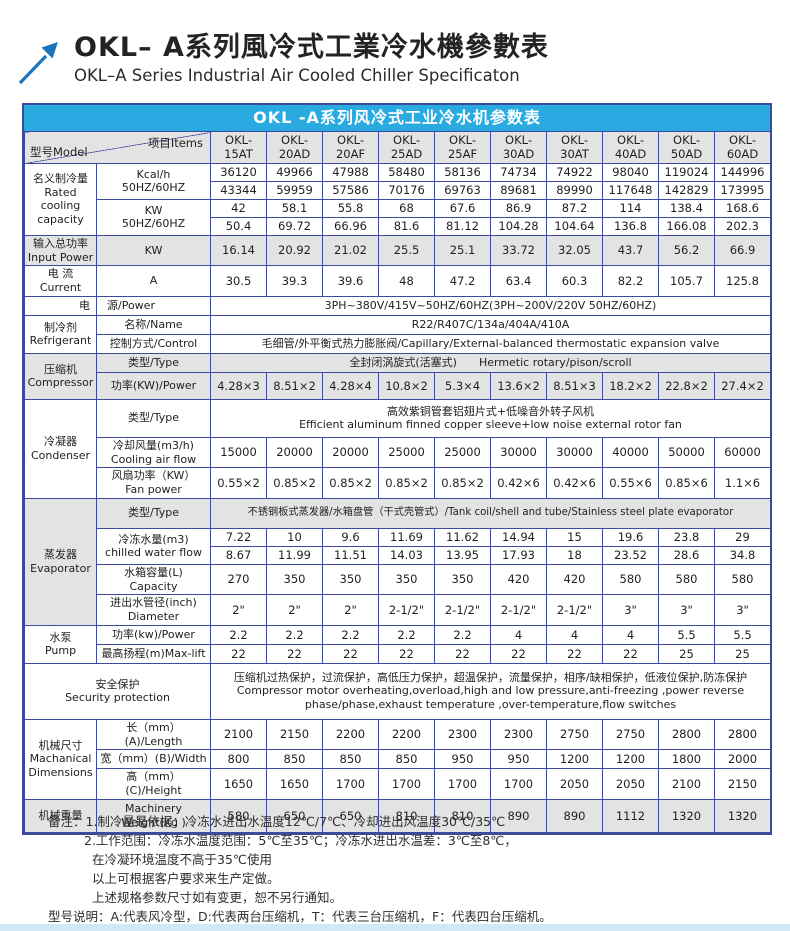 This screenshot has height=931, width=790. Describe the element at coordinates (686, 634) in the screenshot. I see `pump-power-value-8: 5.5` at that location.